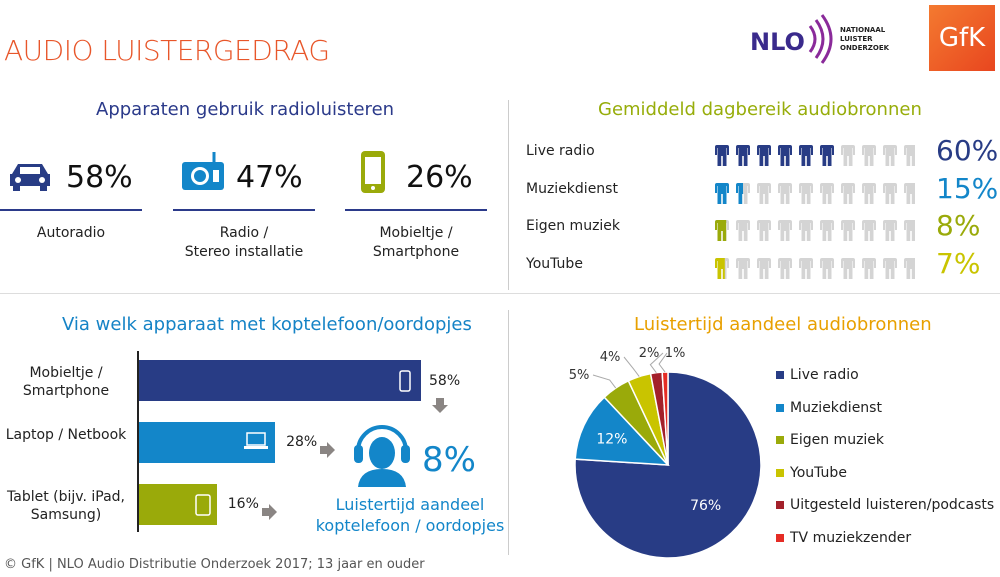 This screenshot has height=577, width=1000. Describe the element at coordinates (167, 50) in the screenshot. I see `page-title: AUDIO LUISTERGEDRAG` at that location.